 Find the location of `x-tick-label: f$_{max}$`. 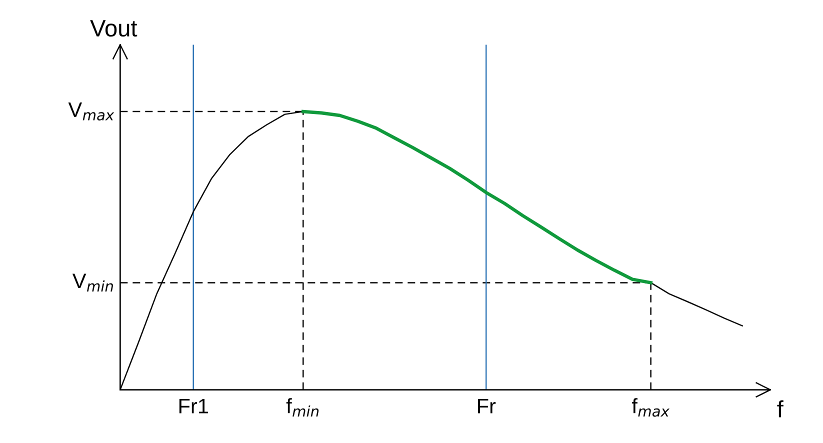

x-tick-label: f$_{max}$ is located at coordinates (651, 407).